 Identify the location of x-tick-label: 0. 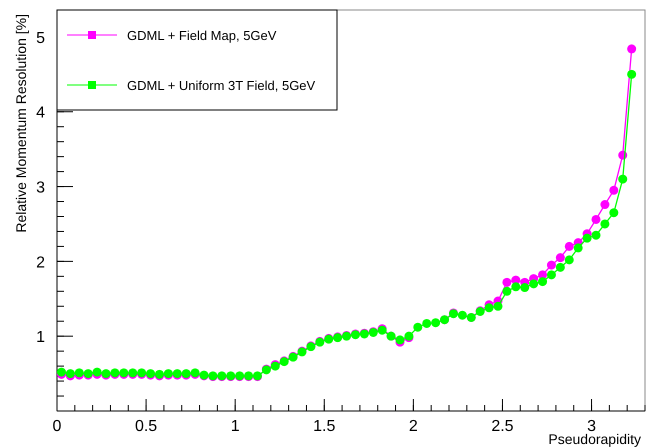
(57, 426).